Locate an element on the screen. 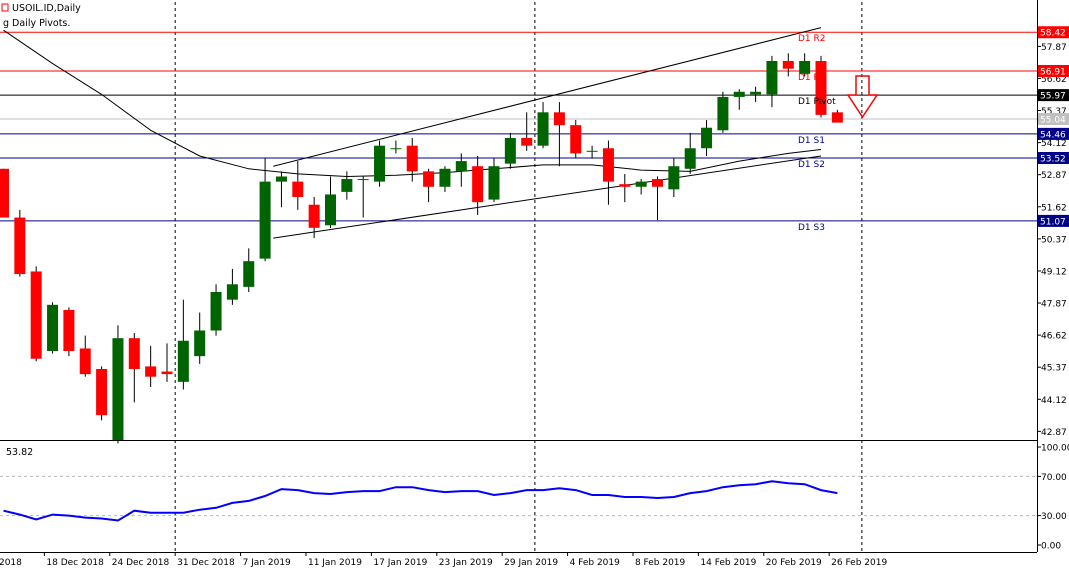 Image resolution: width=1069 pixels, height=574 pixels. date-tick-label: 31 Dec 2018 is located at coordinates (206, 563).